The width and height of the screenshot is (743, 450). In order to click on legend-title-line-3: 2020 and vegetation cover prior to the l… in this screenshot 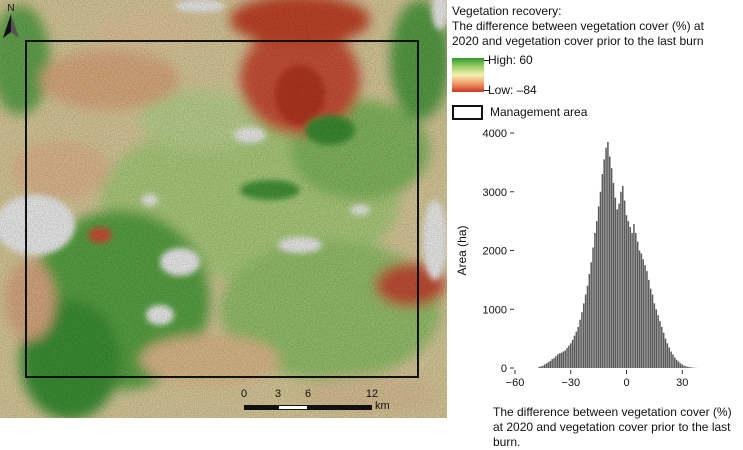, I will do `click(578, 41)`.